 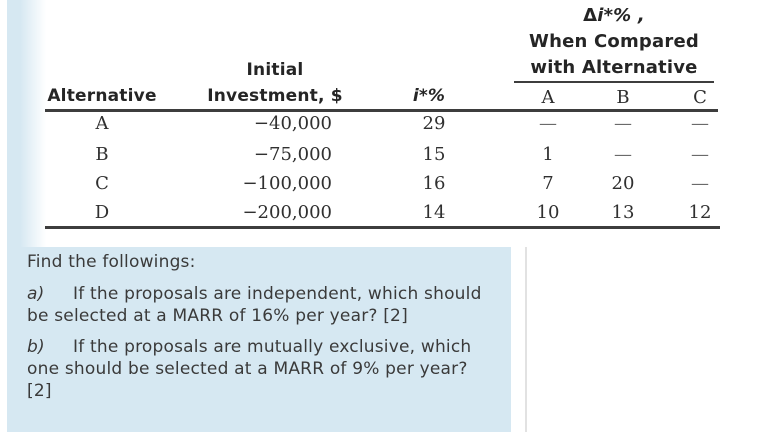 What do you see at coordinates (36, 294) in the screenshot?
I see `question-a-label: a)` at bounding box center [36, 294].